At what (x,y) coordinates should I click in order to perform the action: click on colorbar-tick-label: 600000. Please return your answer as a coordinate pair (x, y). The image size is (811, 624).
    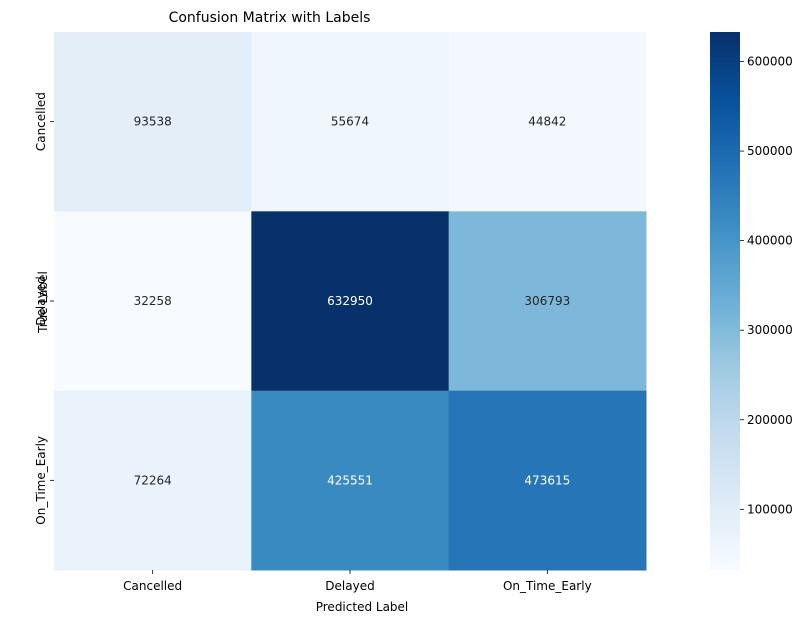
    Looking at the image, I should click on (770, 62).